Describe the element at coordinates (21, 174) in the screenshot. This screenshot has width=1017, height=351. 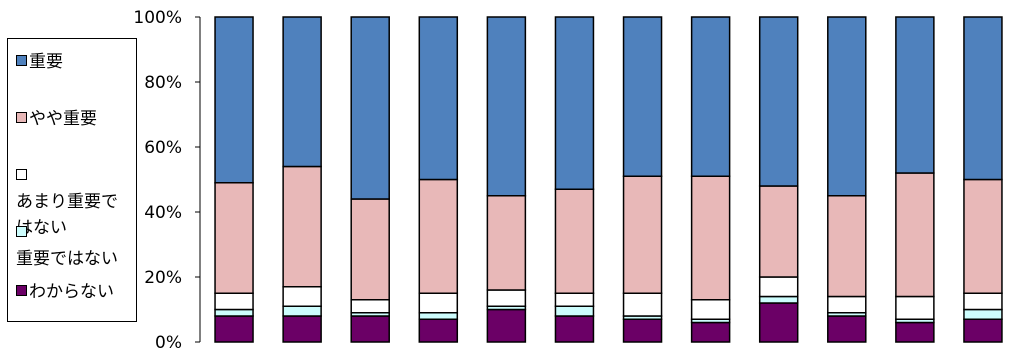
I see `legend-swatch-あまり重要ではない` at that location.